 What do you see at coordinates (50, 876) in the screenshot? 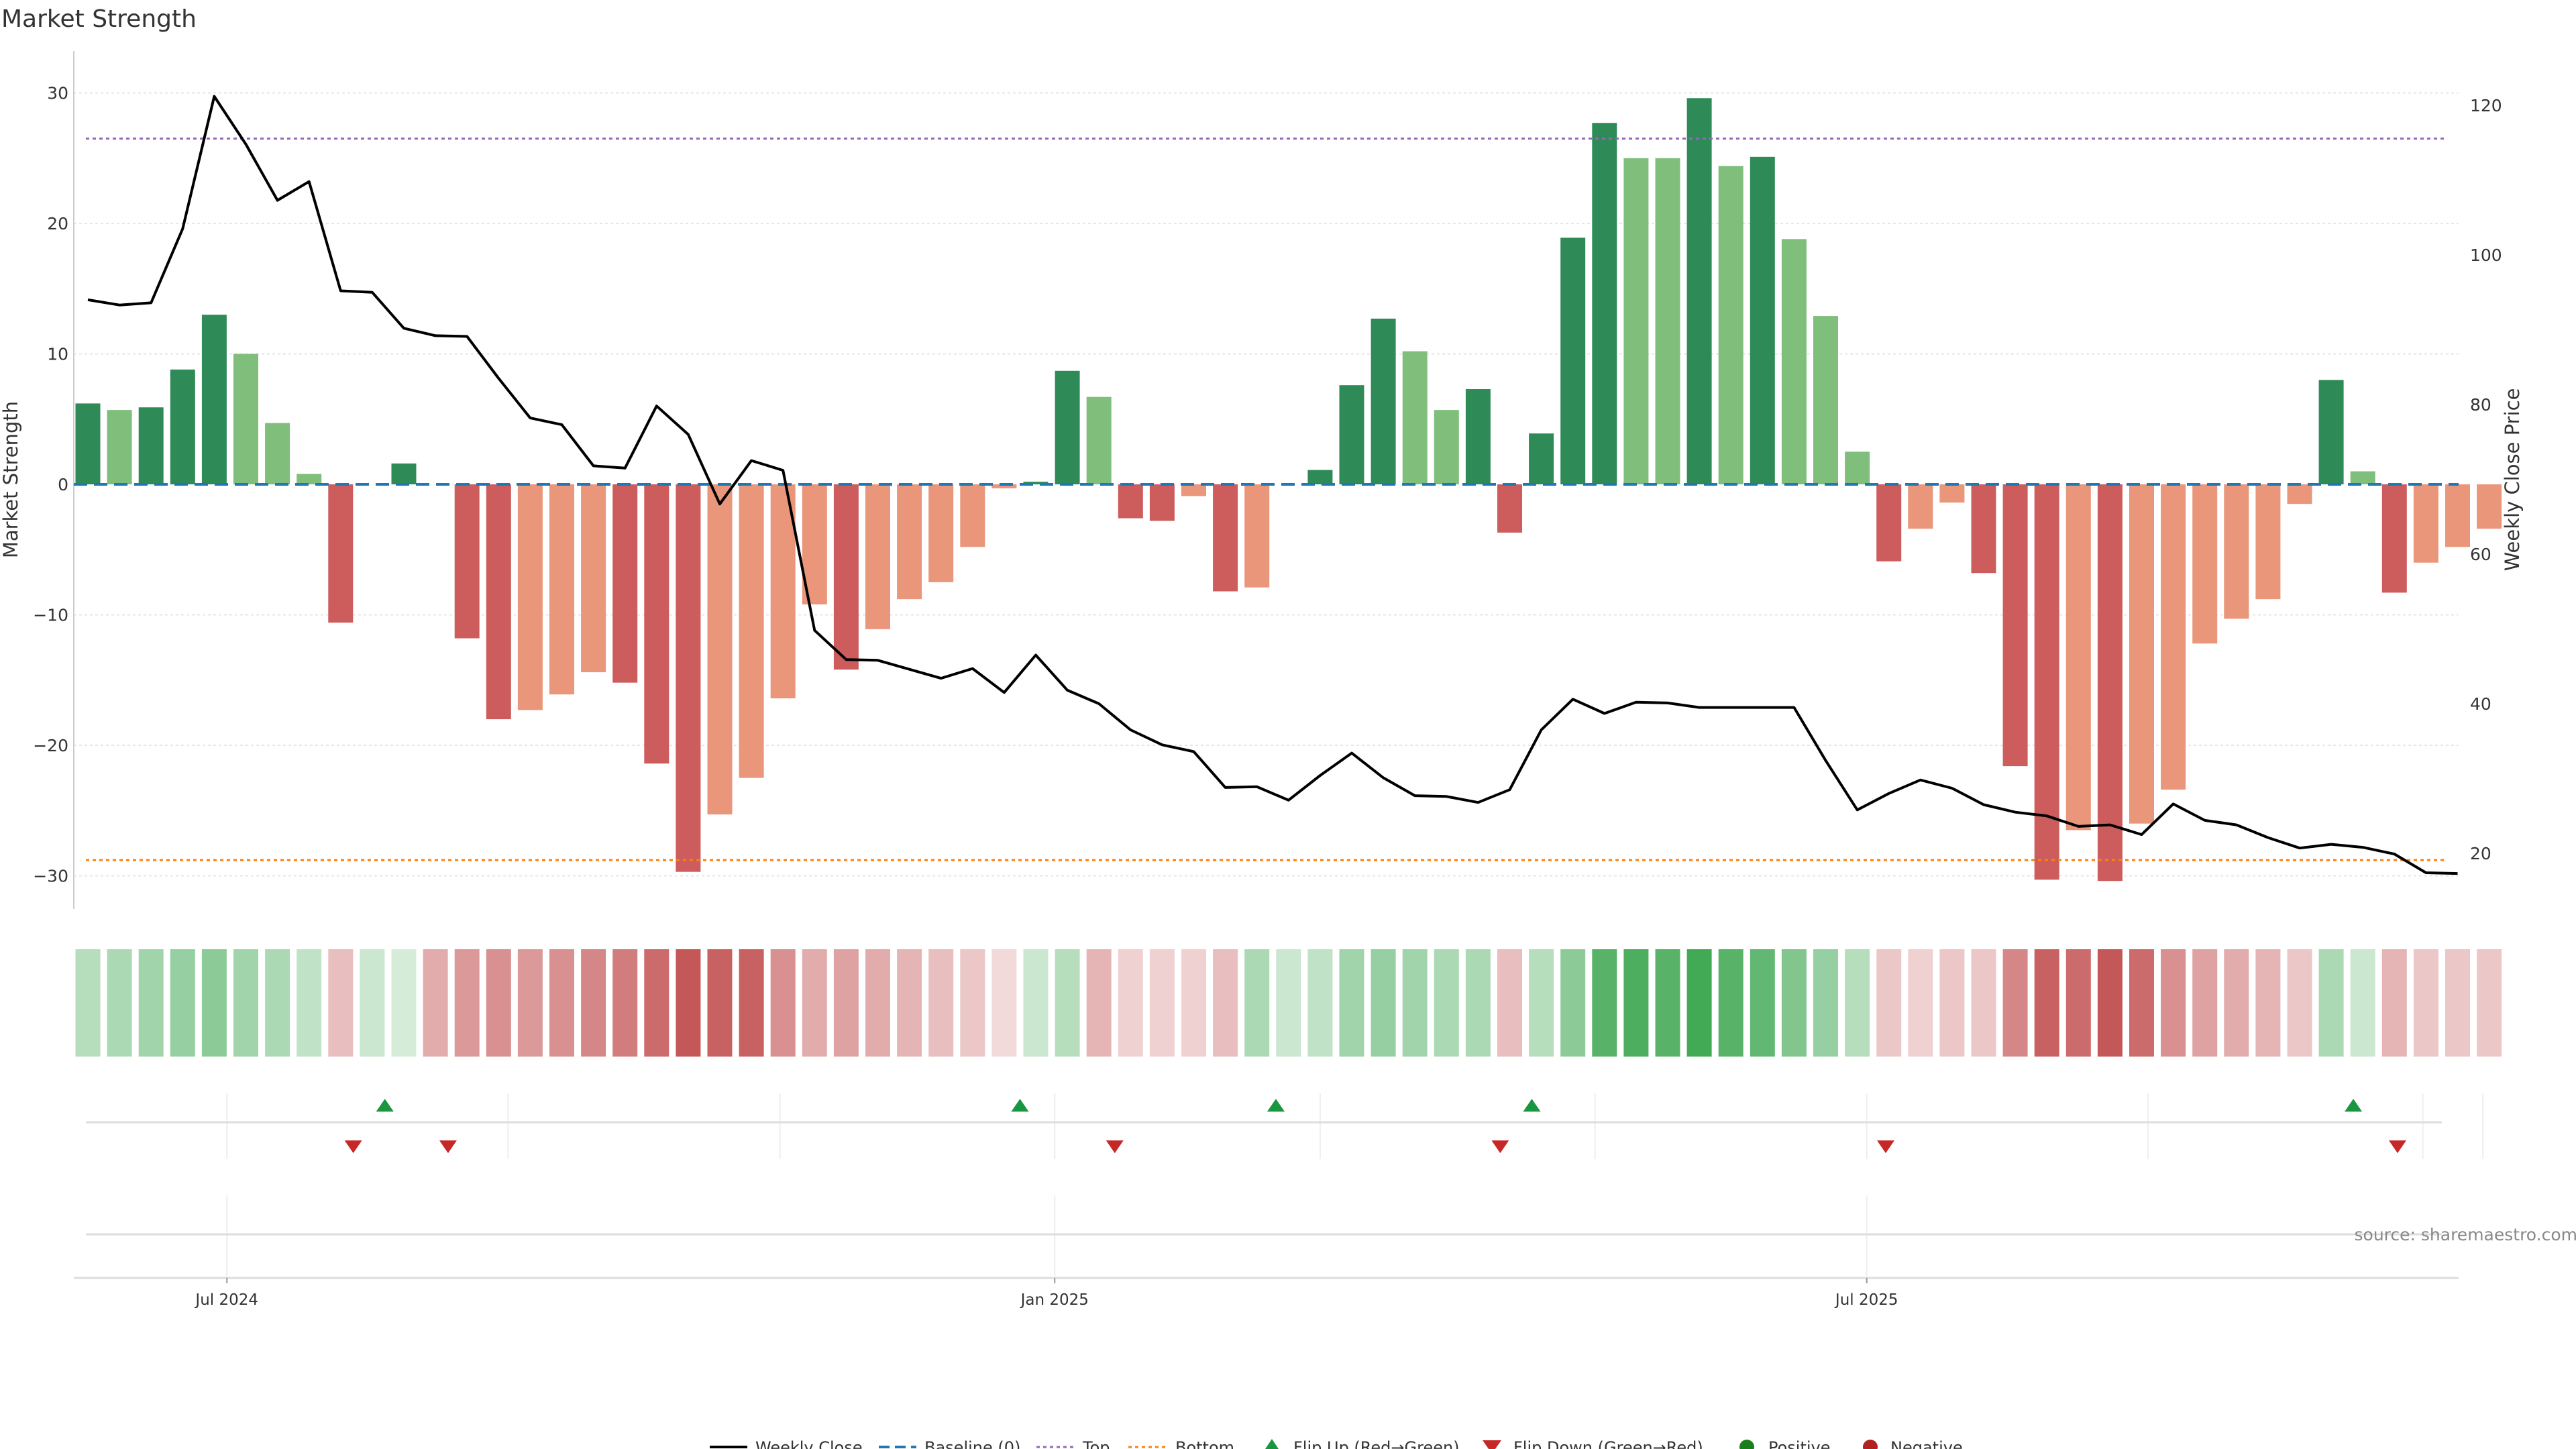
I see `y-tick-label: −30` at bounding box center [50, 876].